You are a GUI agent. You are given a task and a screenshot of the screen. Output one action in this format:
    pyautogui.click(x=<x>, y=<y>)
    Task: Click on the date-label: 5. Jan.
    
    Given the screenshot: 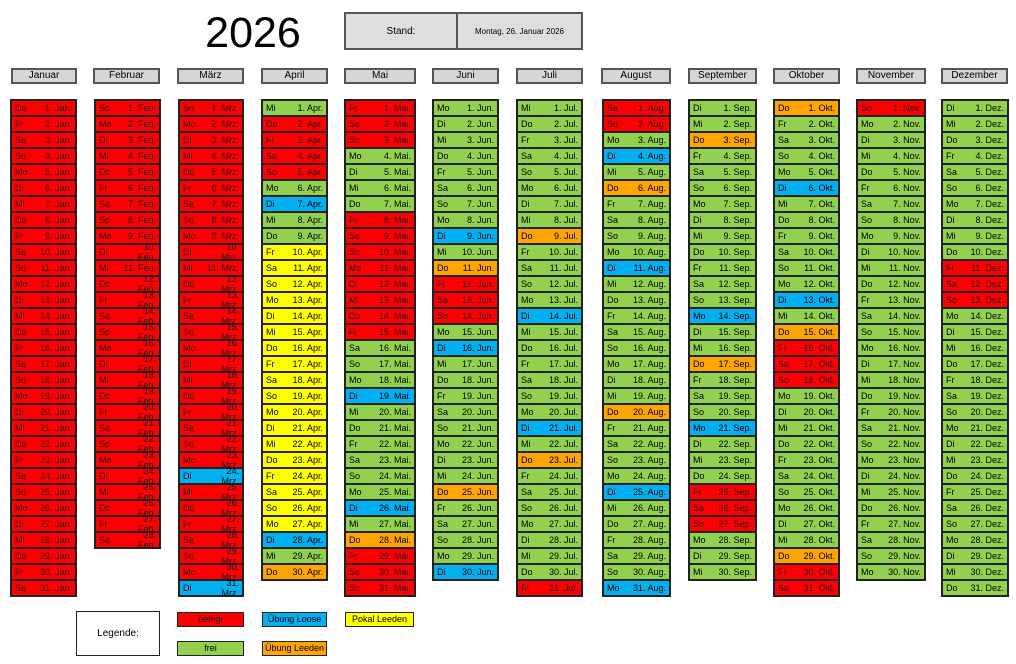 What is the action you would take?
    pyautogui.click(x=58, y=172)
    